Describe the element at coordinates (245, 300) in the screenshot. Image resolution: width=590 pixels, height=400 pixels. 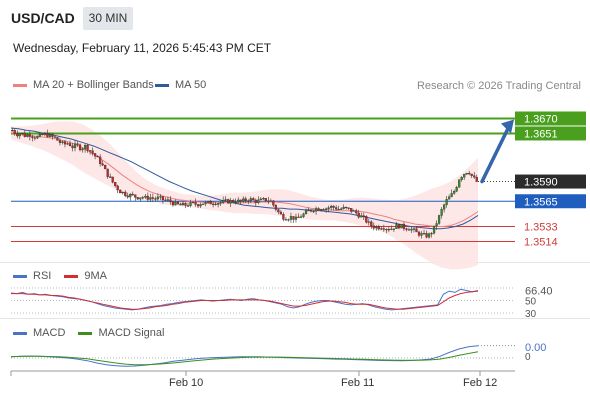
I see `rsi-ma-line` at that location.